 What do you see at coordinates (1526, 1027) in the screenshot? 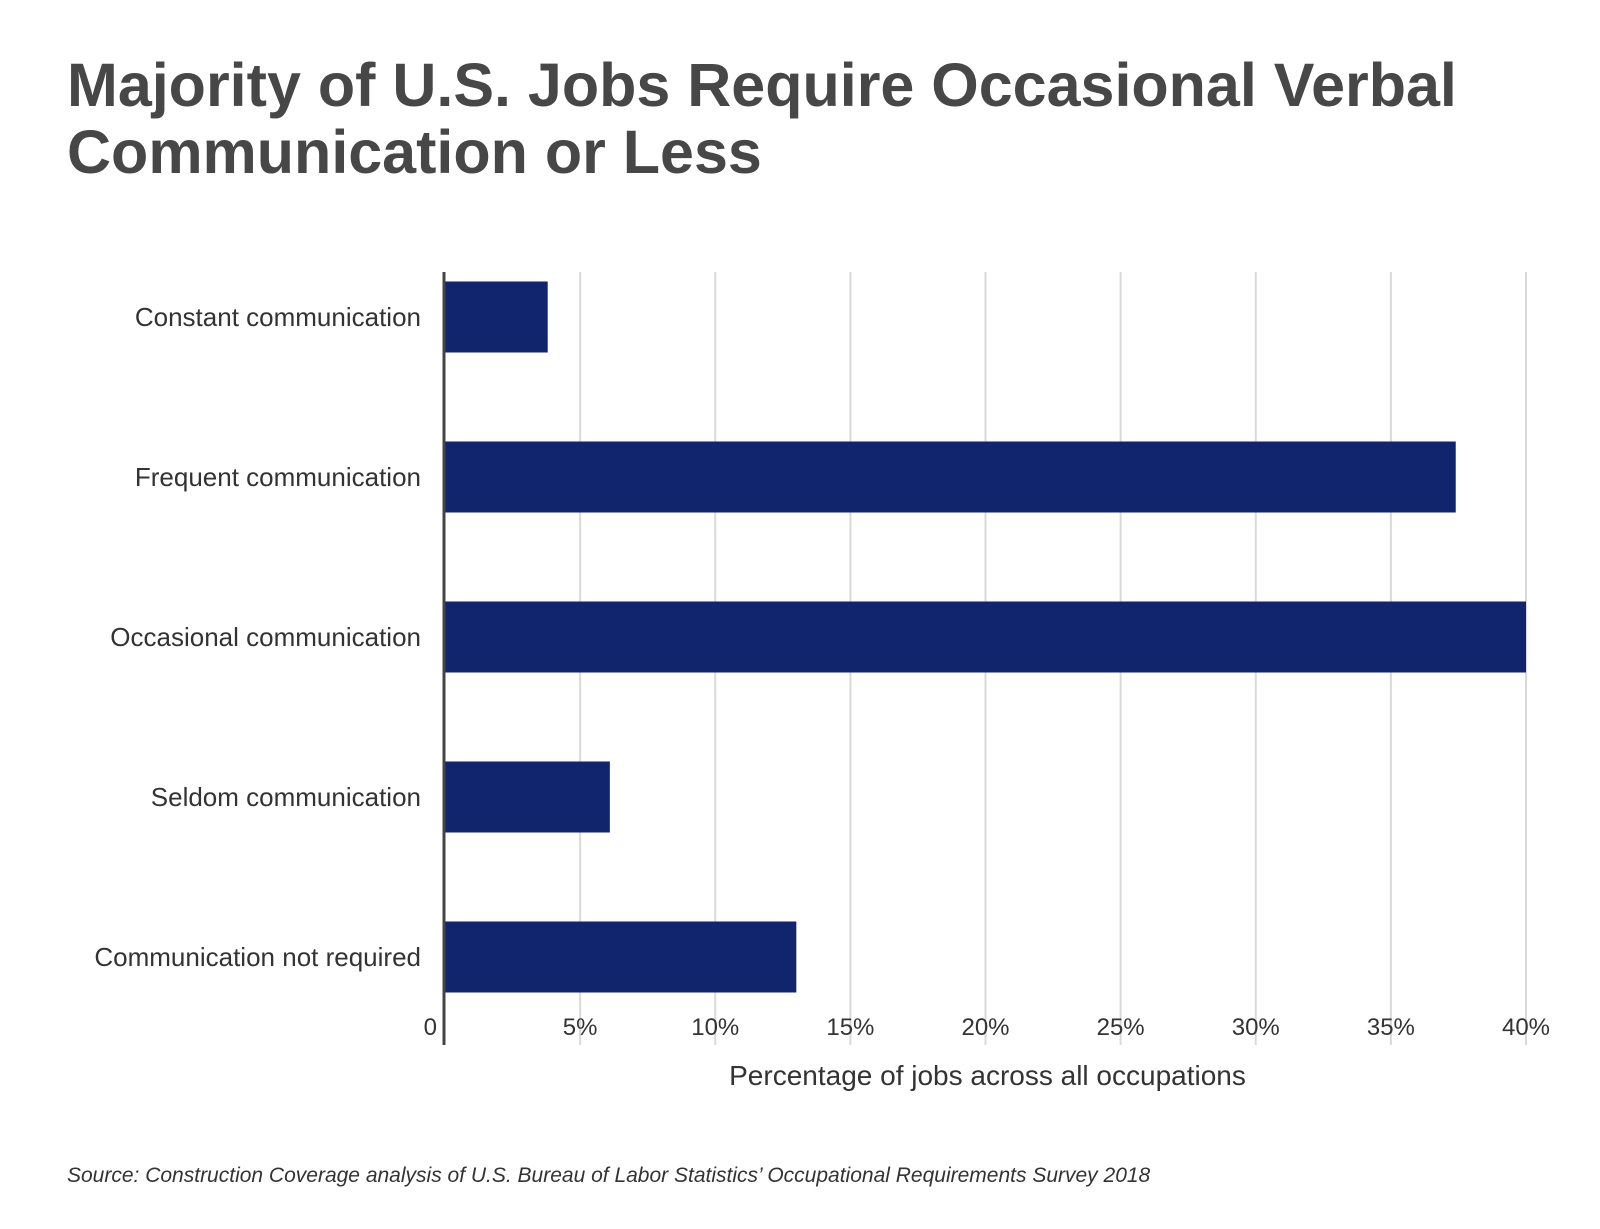
I see `x-tick-label: 40%` at bounding box center [1526, 1027].